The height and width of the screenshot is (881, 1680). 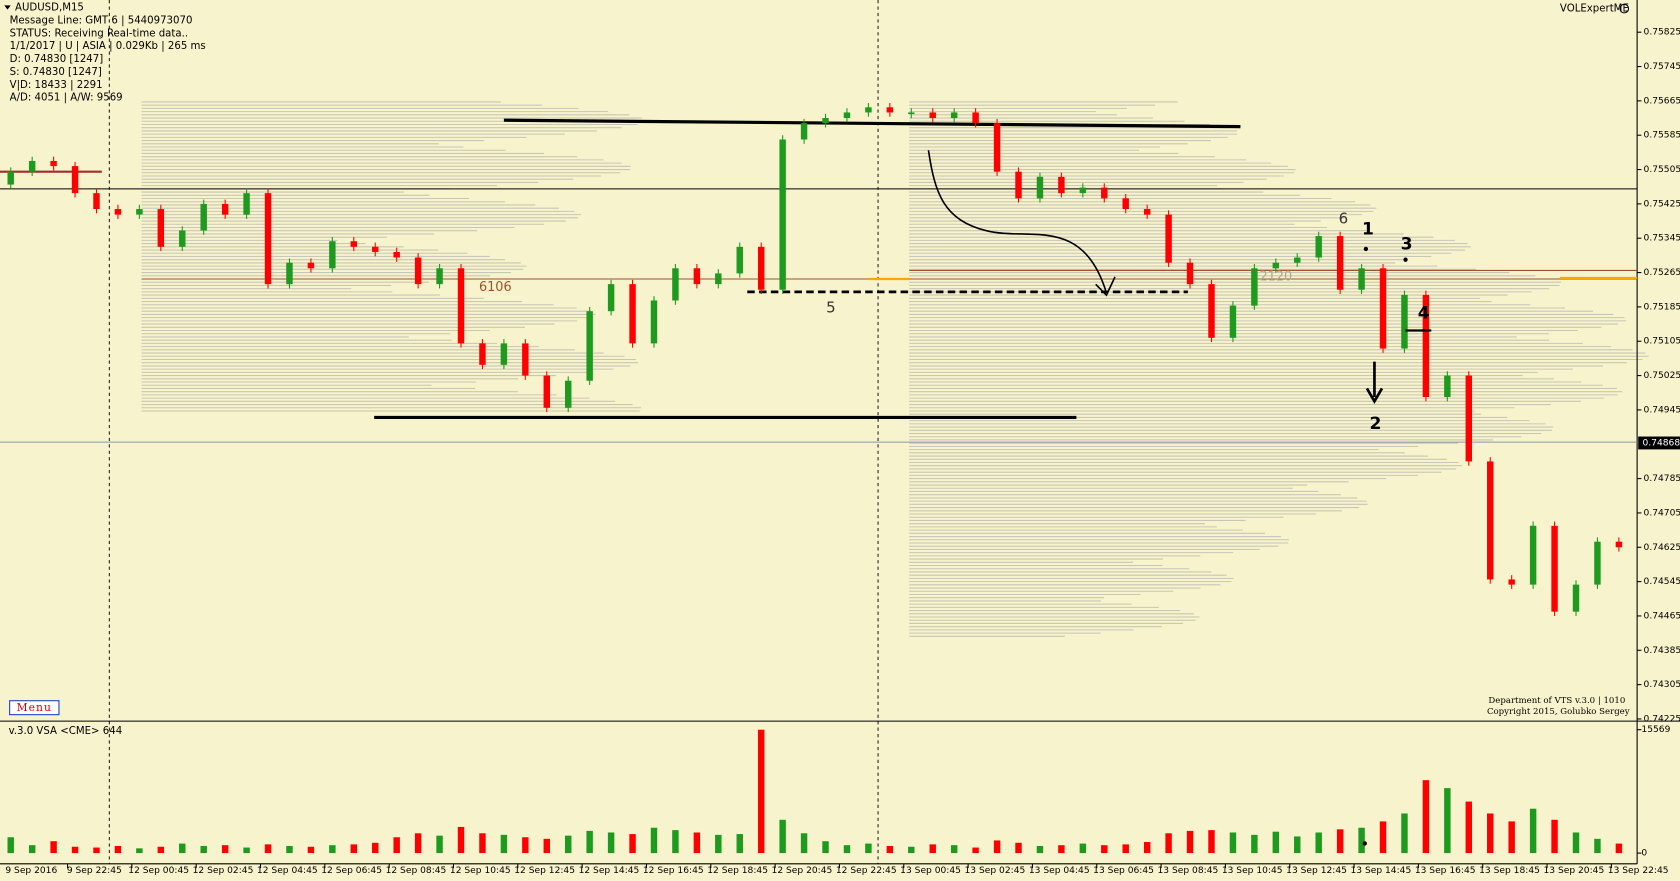 I want to click on x-tick-label: 12 Sep 04:45, so click(x=287, y=871).